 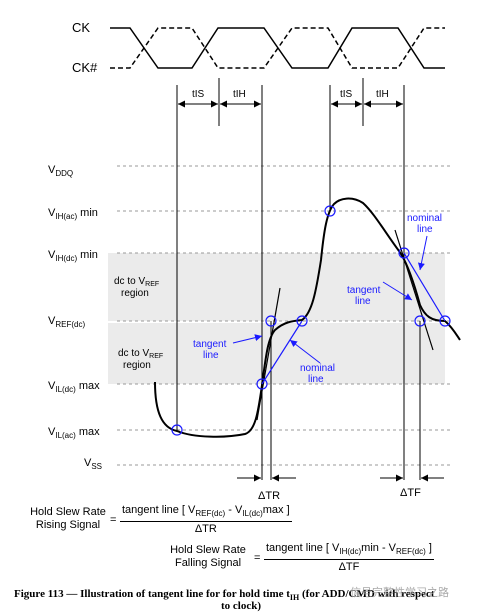 What do you see at coordinates (113, 520) in the screenshot?
I see `rising-equals: =` at bounding box center [113, 520].